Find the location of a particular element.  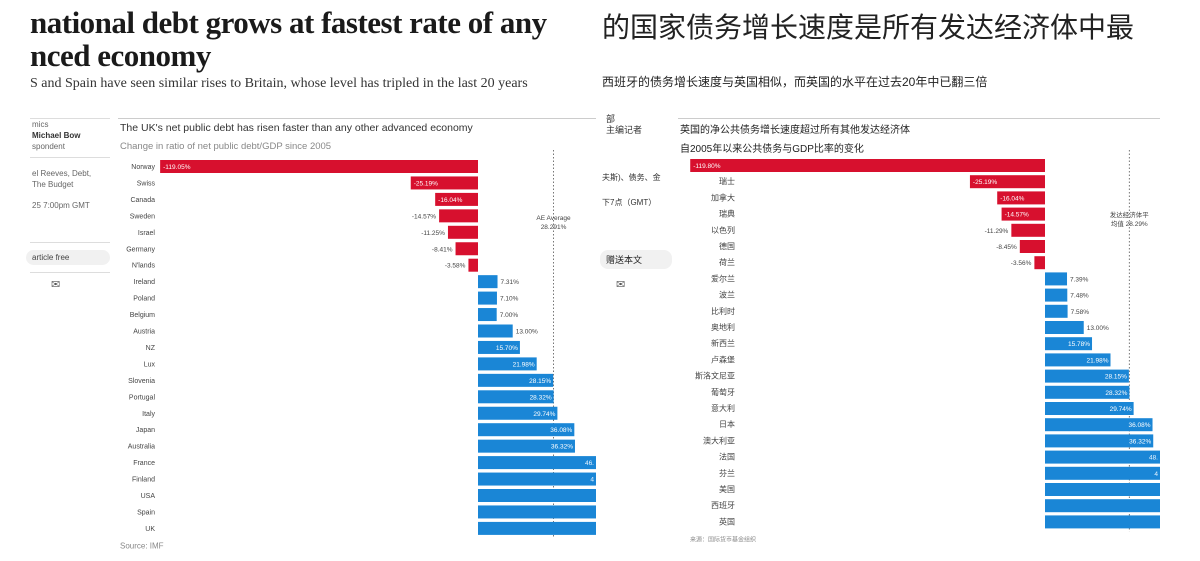

category-label: 斯洛文尼亚 is located at coordinates (715, 376).